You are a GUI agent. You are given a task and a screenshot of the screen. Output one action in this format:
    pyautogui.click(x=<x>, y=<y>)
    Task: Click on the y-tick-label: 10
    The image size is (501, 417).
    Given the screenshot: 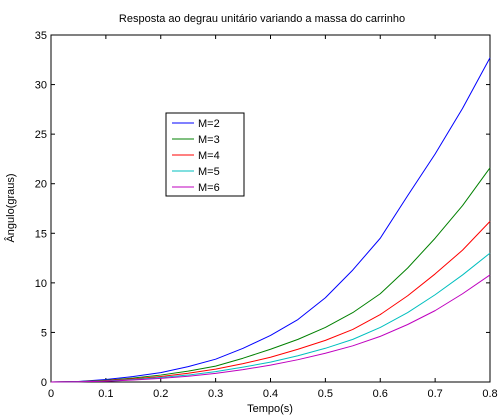 What is the action you would take?
    pyautogui.click(x=41, y=284)
    